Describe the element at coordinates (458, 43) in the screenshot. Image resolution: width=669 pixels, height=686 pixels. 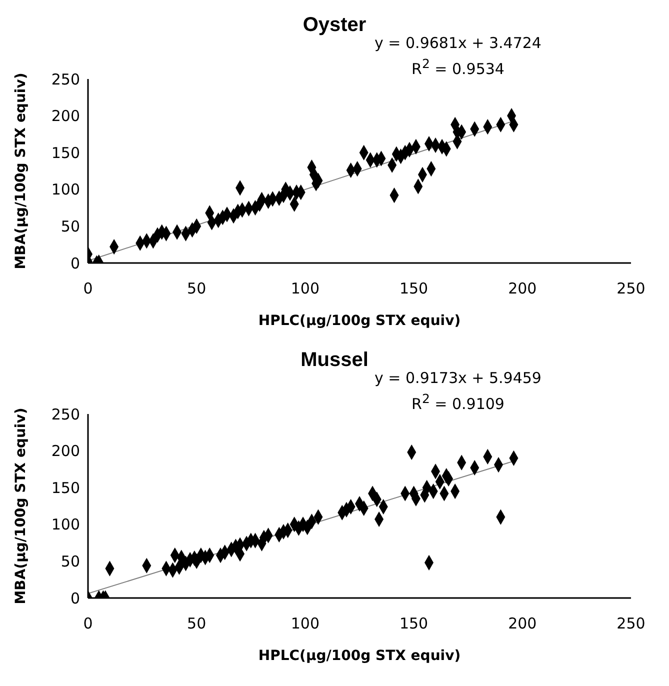
I see `text: y = 0.9681x + 3.4724` at that location.